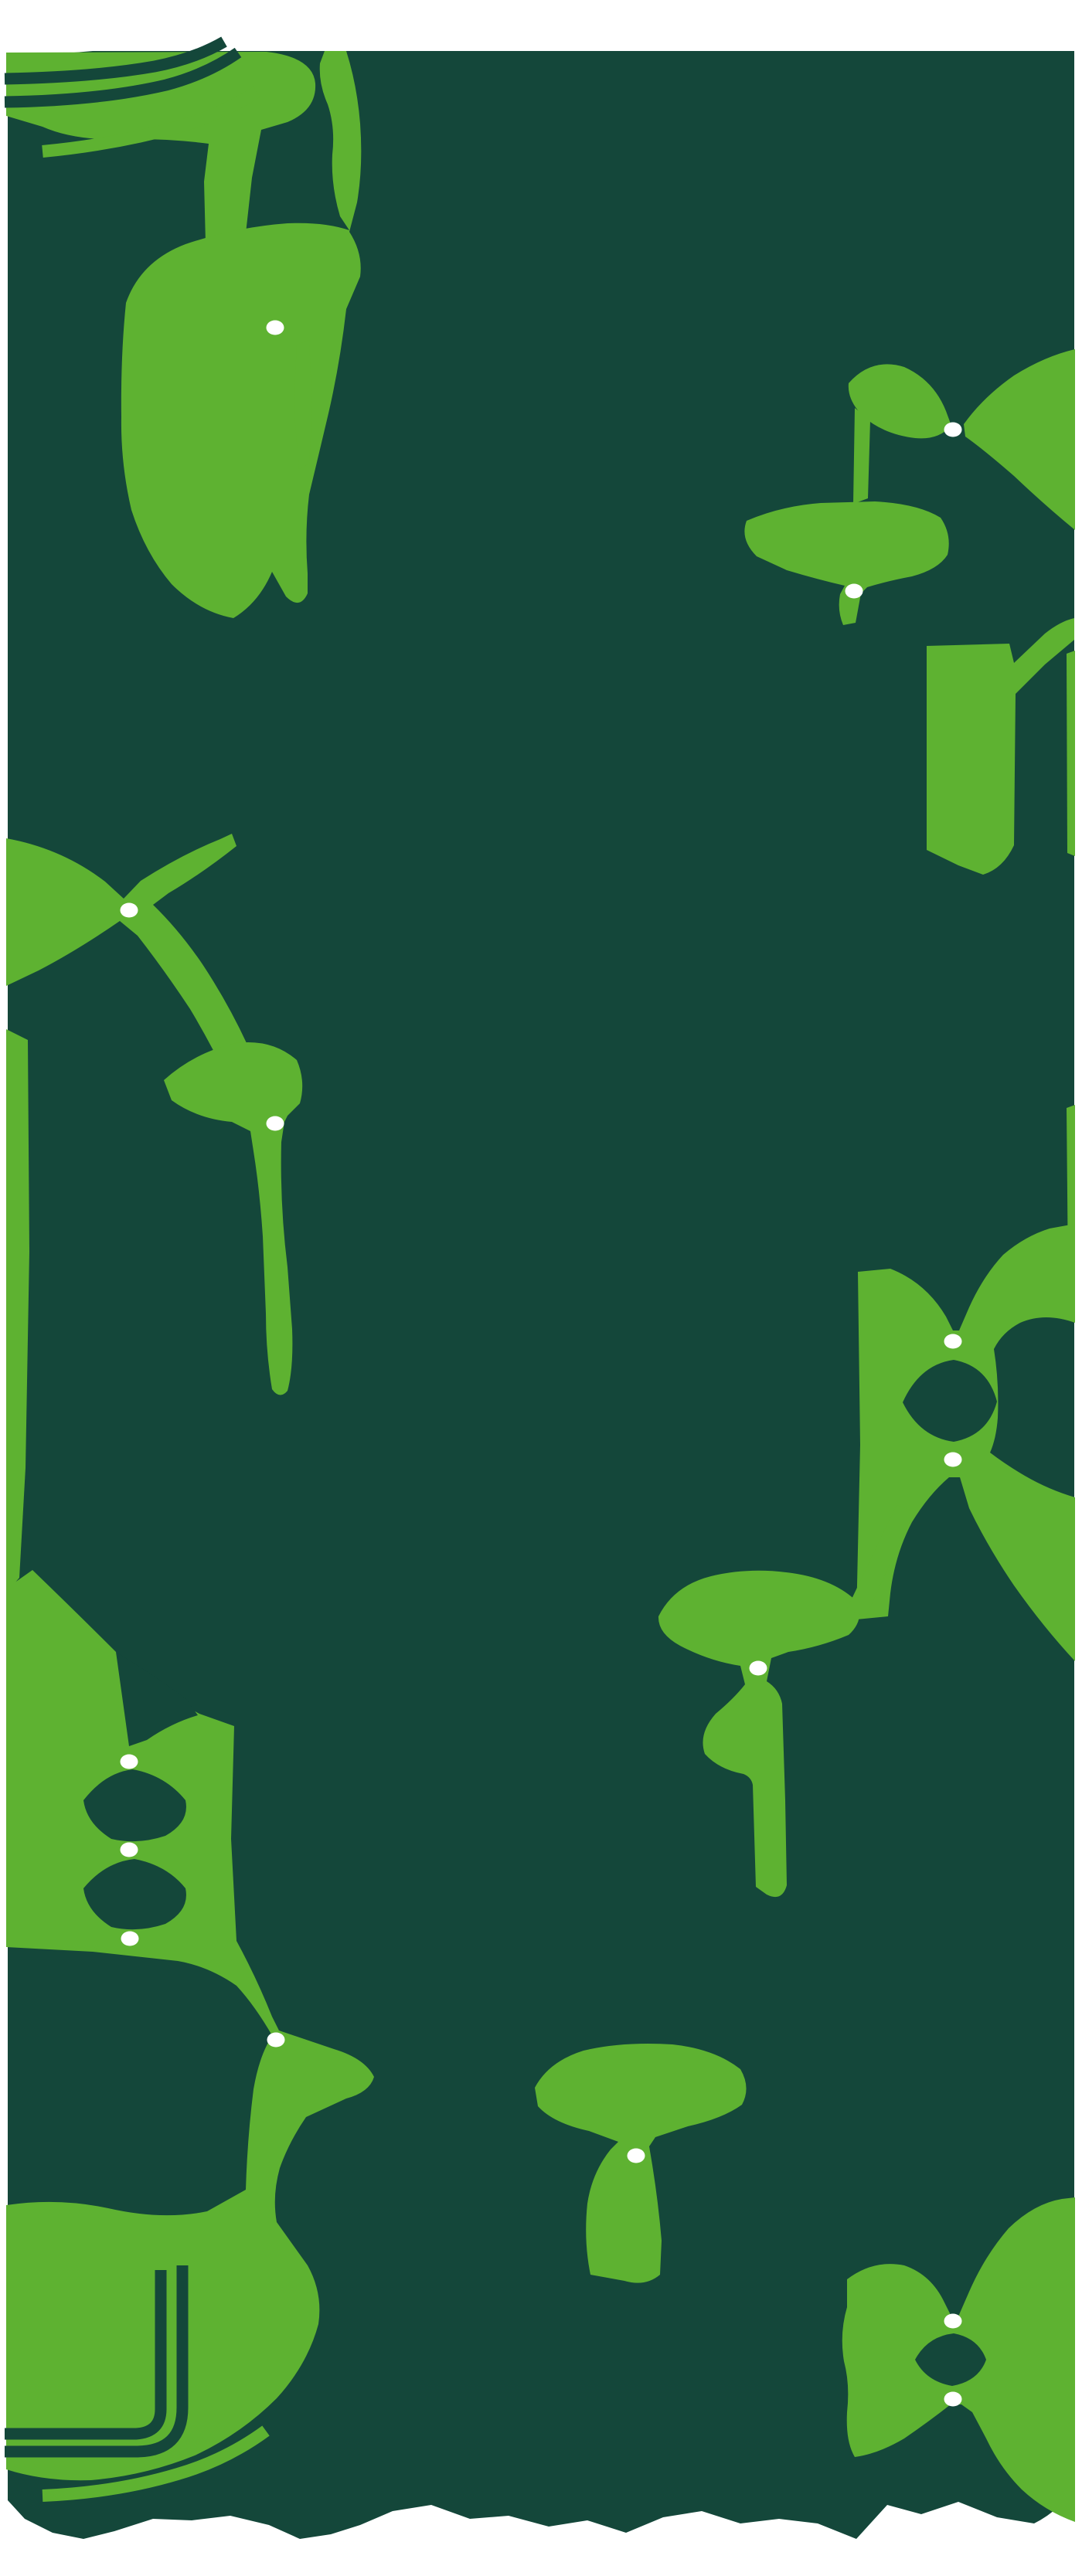 The height and width of the screenshot is (2576, 1082). Describe the element at coordinates (303, 404) in the screenshot. I see `region-far-north-strip` at that location.